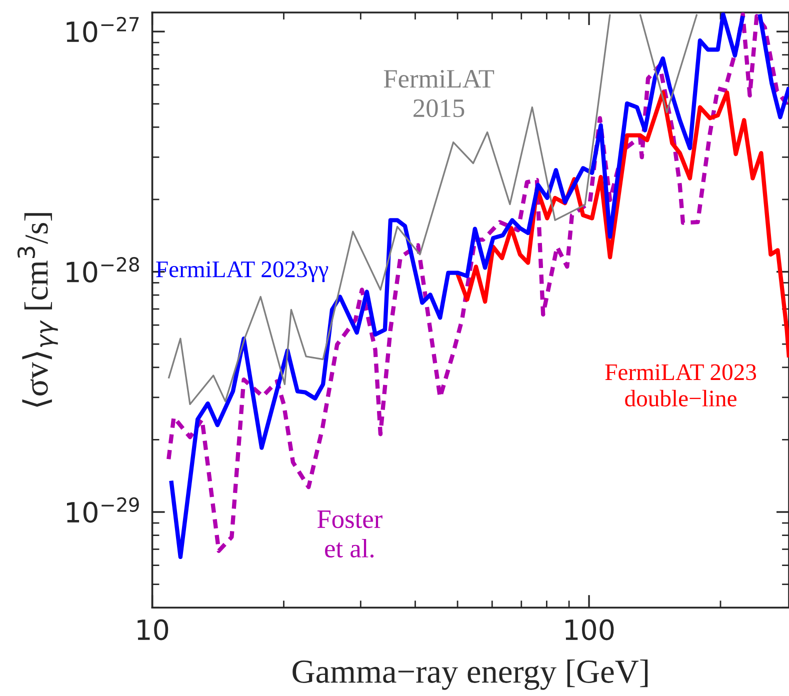 The image size is (789, 696). I want to click on series-label: FermiLAT 2023 double−line, so click(680, 385).